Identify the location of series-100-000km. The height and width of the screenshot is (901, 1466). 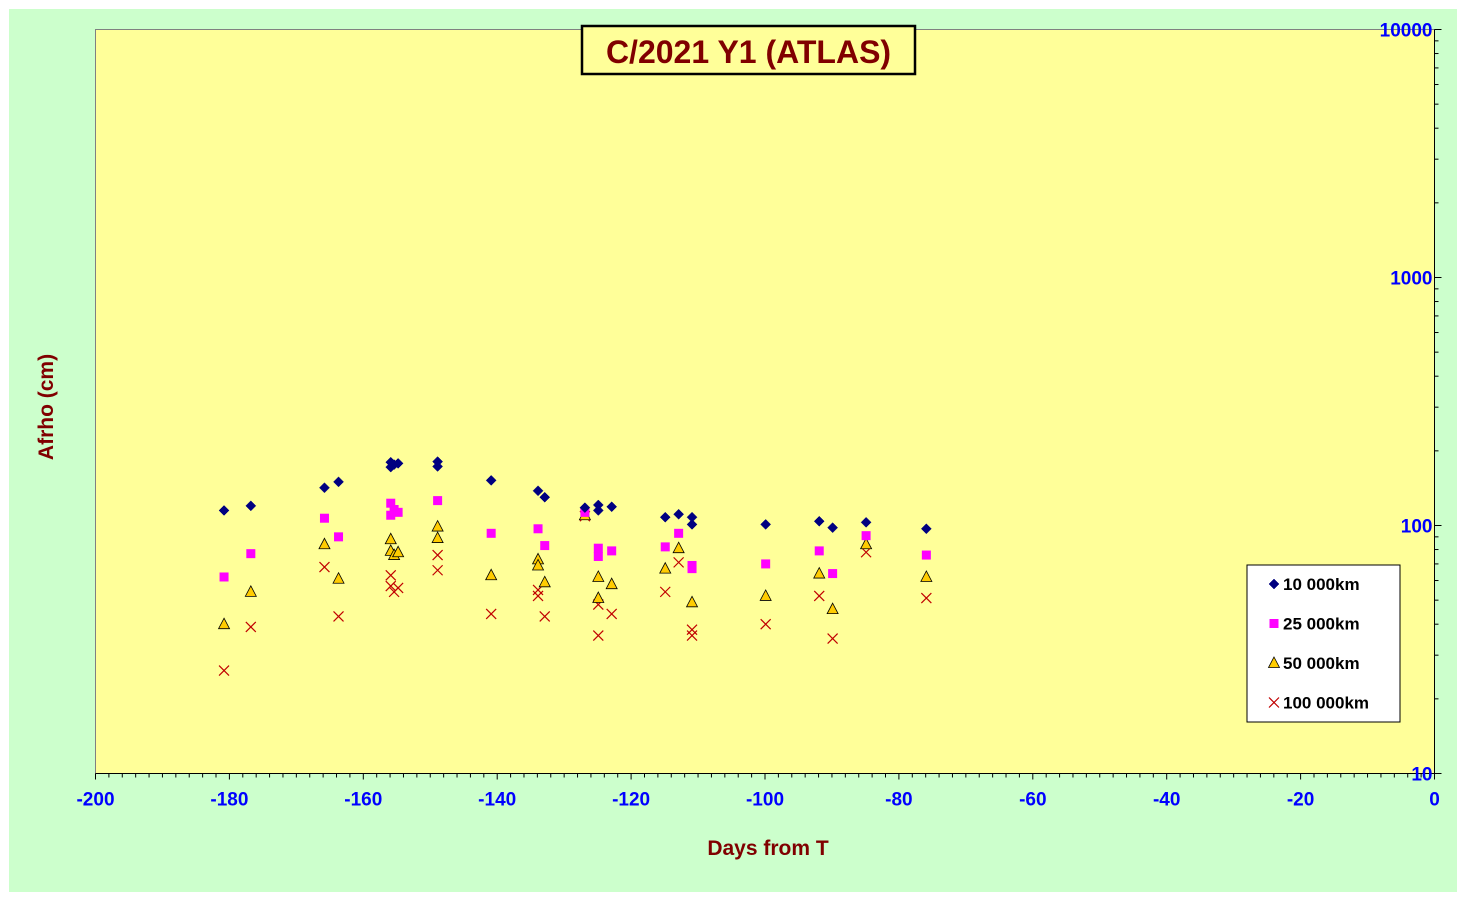
(575, 593).